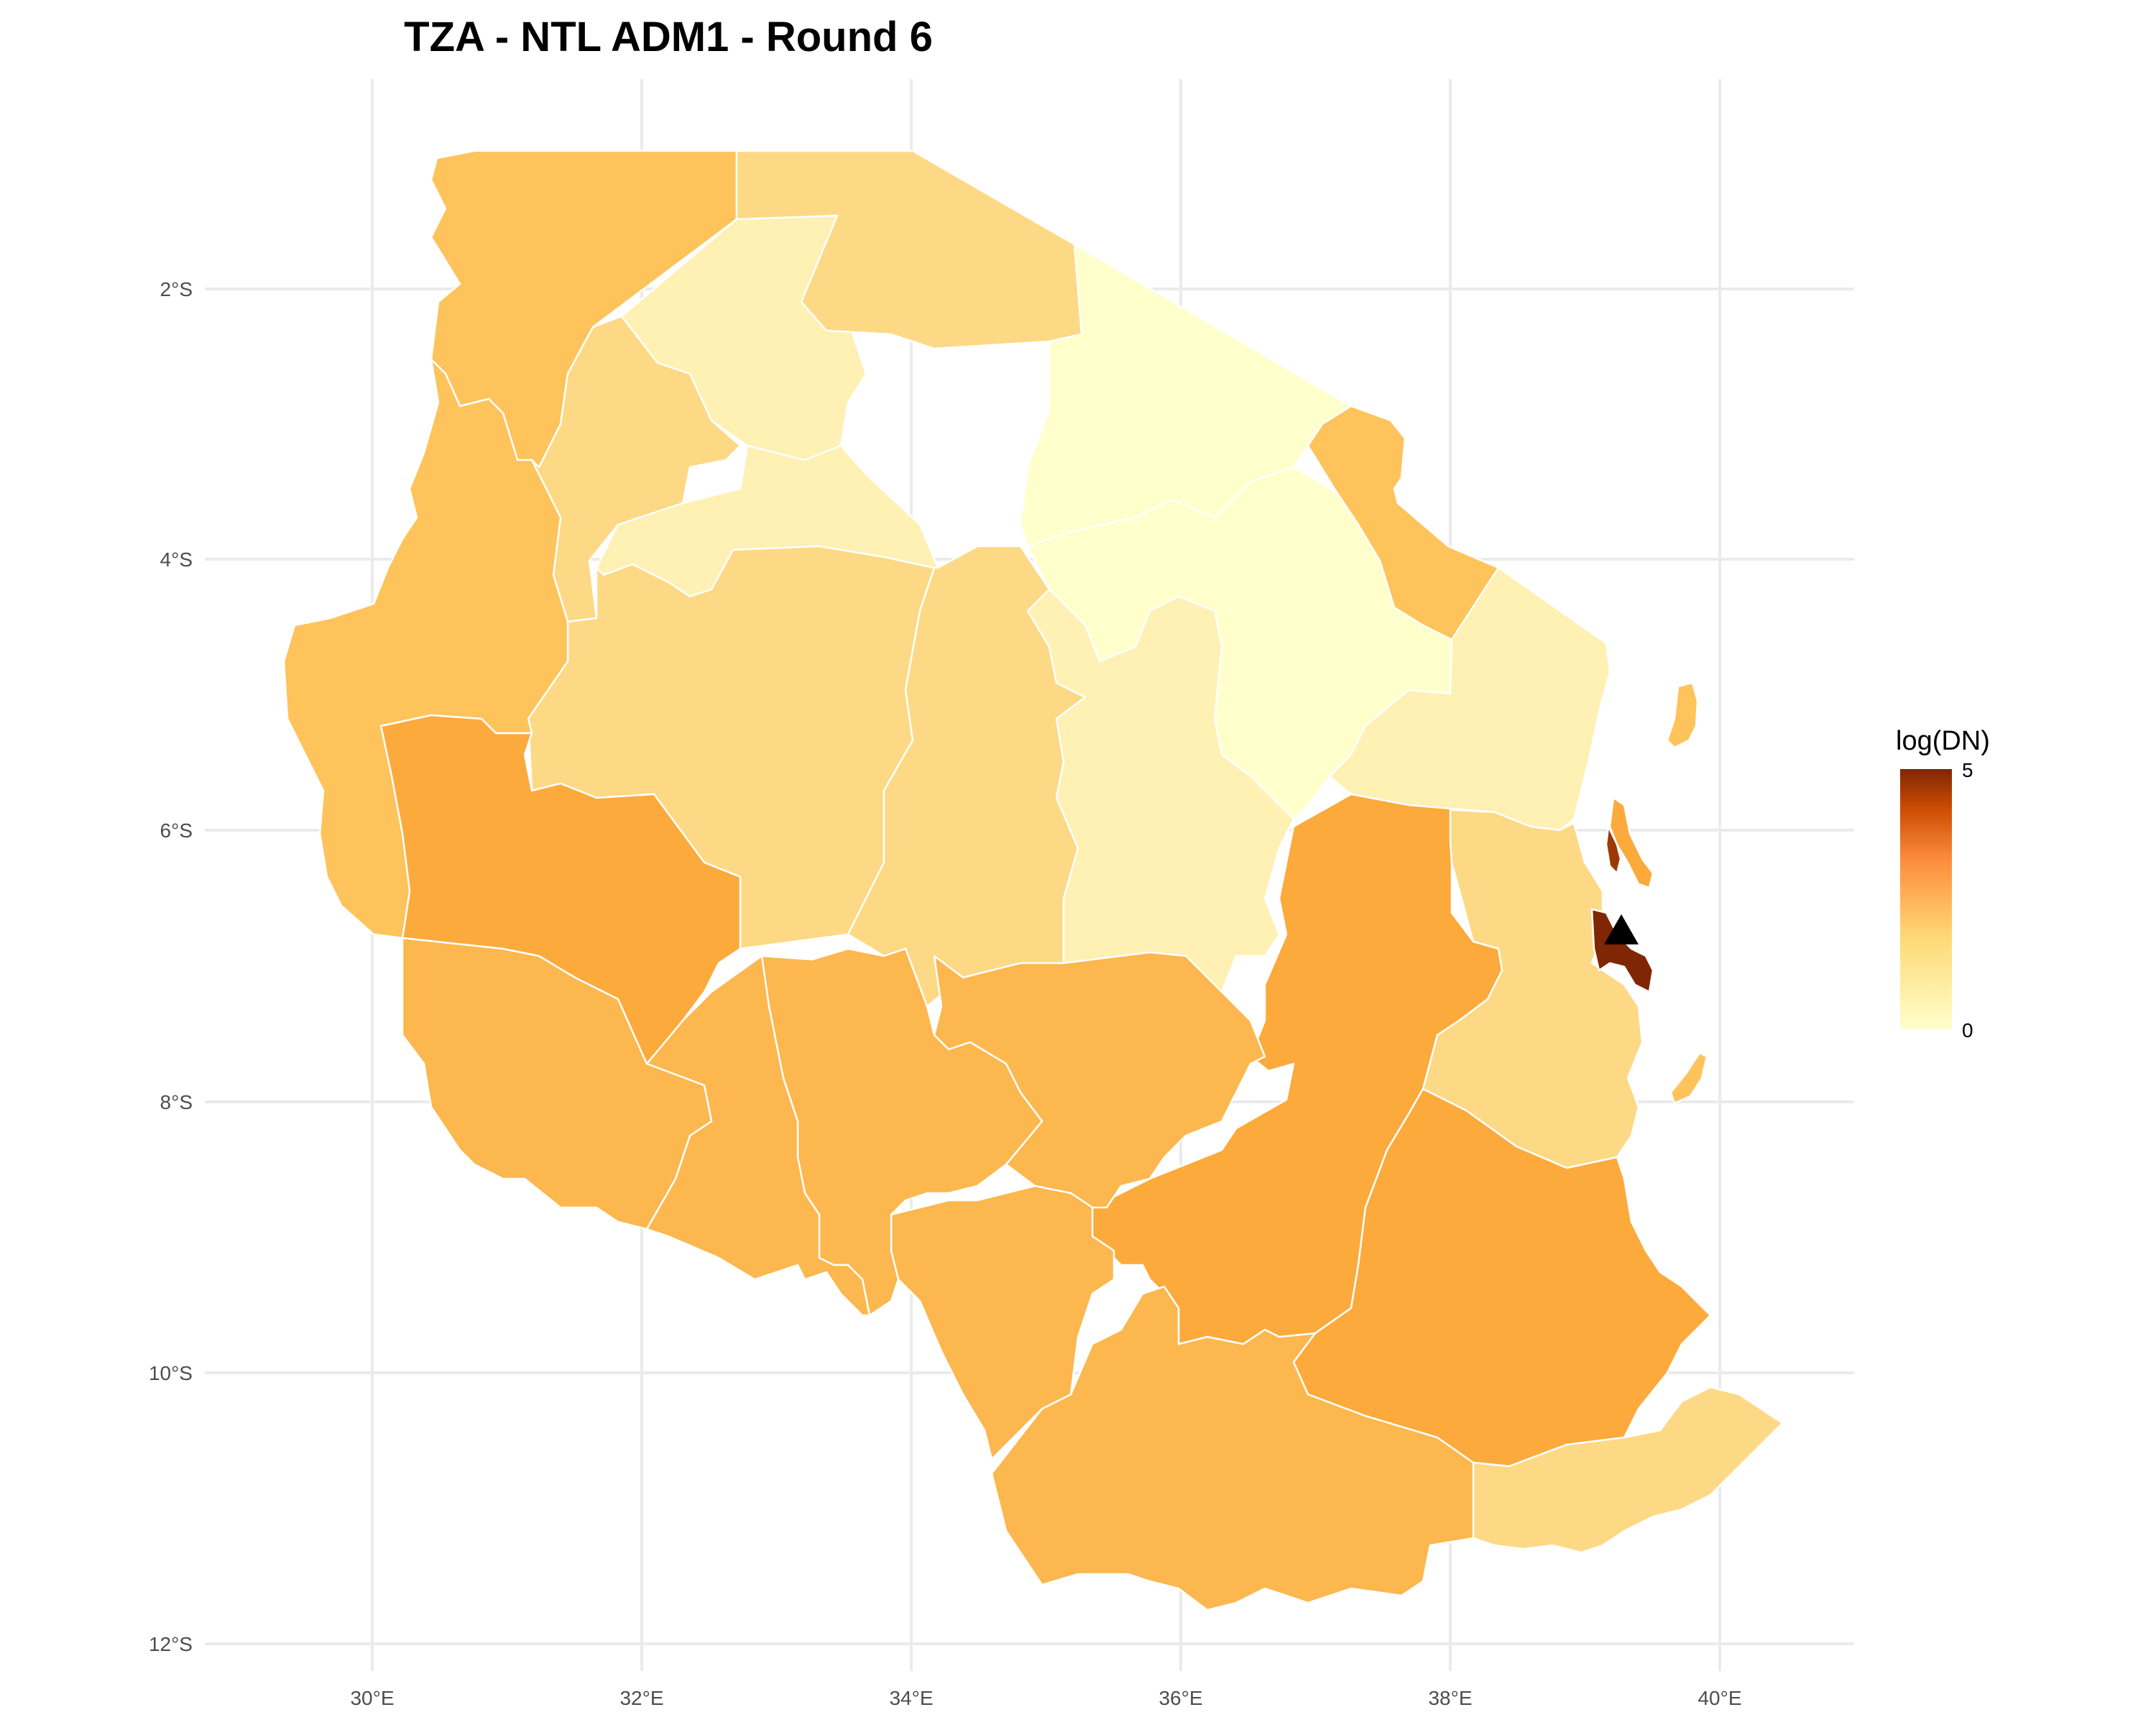 This screenshot has width=2156, height=1725. I want to click on y-tick-label: 8°S, so click(177, 1102).